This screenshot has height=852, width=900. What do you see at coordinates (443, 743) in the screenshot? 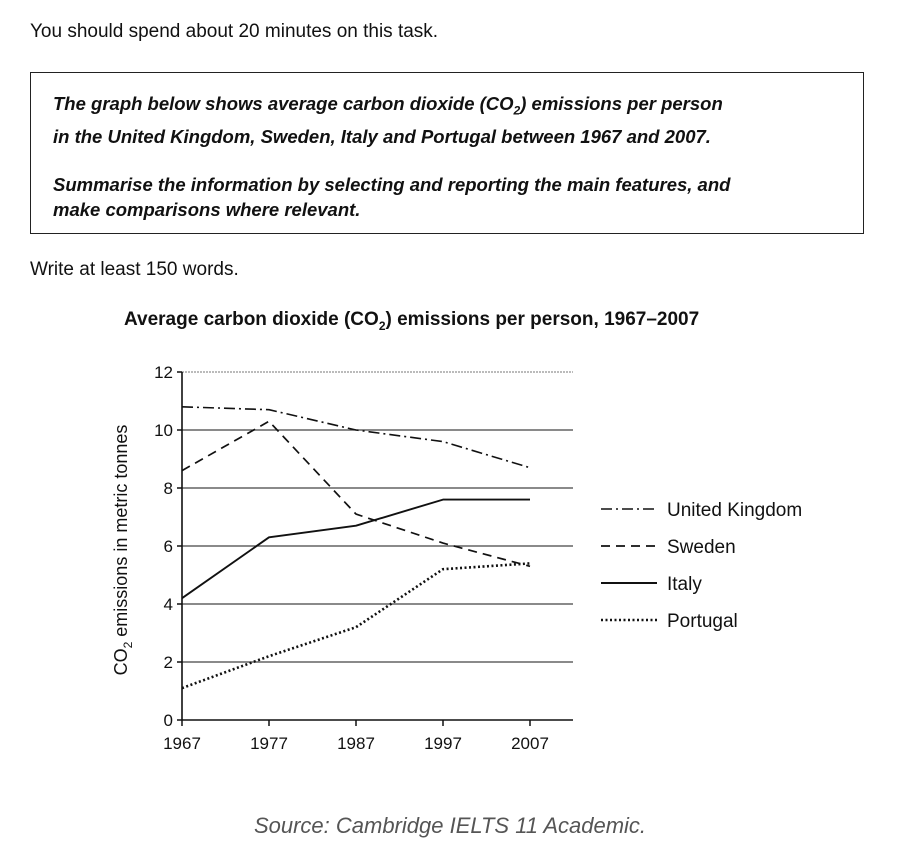
I see `x-tick-label: 1997` at bounding box center [443, 743].